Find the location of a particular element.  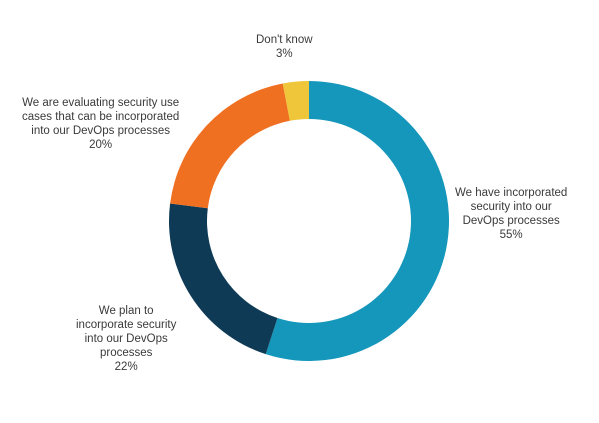

label-line: security into our is located at coordinates (511, 207).